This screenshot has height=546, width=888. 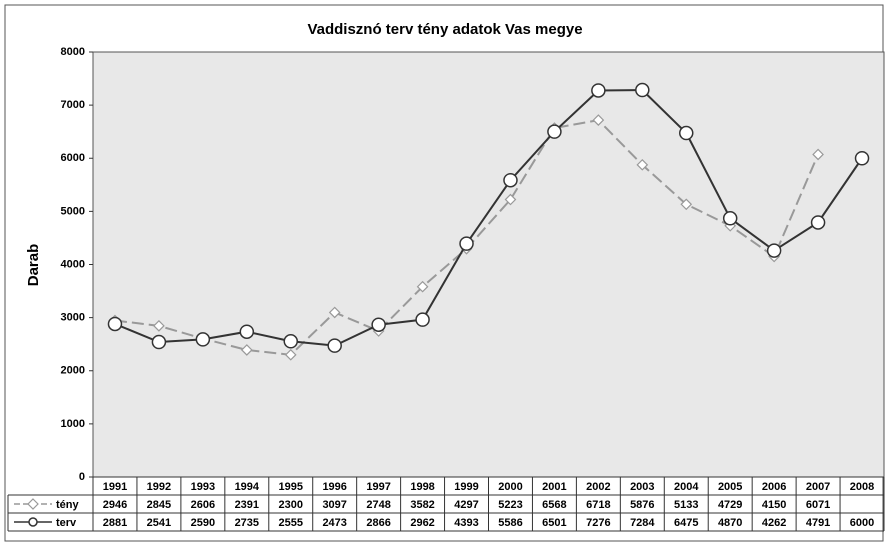 What do you see at coordinates (444, 29) in the screenshot?
I see `chart-title: Vaddisznó terv tény adatok Vas megye` at bounding box center [444, 29].